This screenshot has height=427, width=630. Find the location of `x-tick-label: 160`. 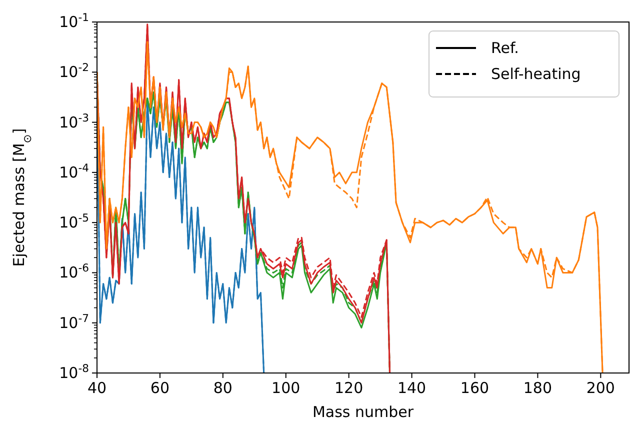

x-tick-label: 160 is located at coordinates (475, 388).